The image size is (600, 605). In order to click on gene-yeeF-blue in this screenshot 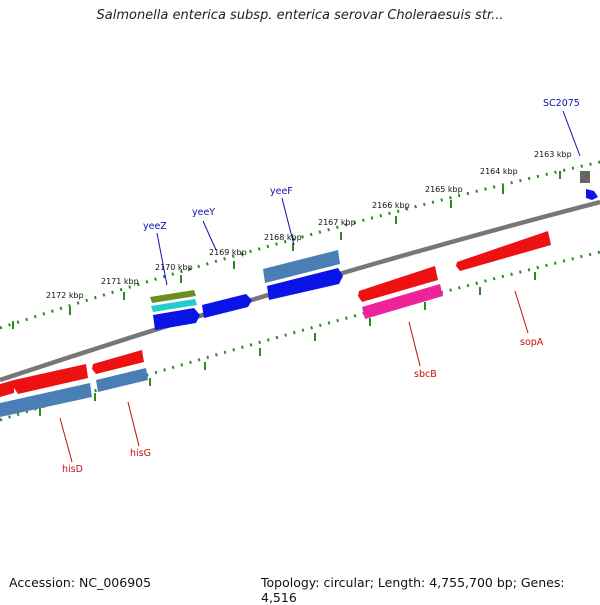, I will do `click(305, 284)`.